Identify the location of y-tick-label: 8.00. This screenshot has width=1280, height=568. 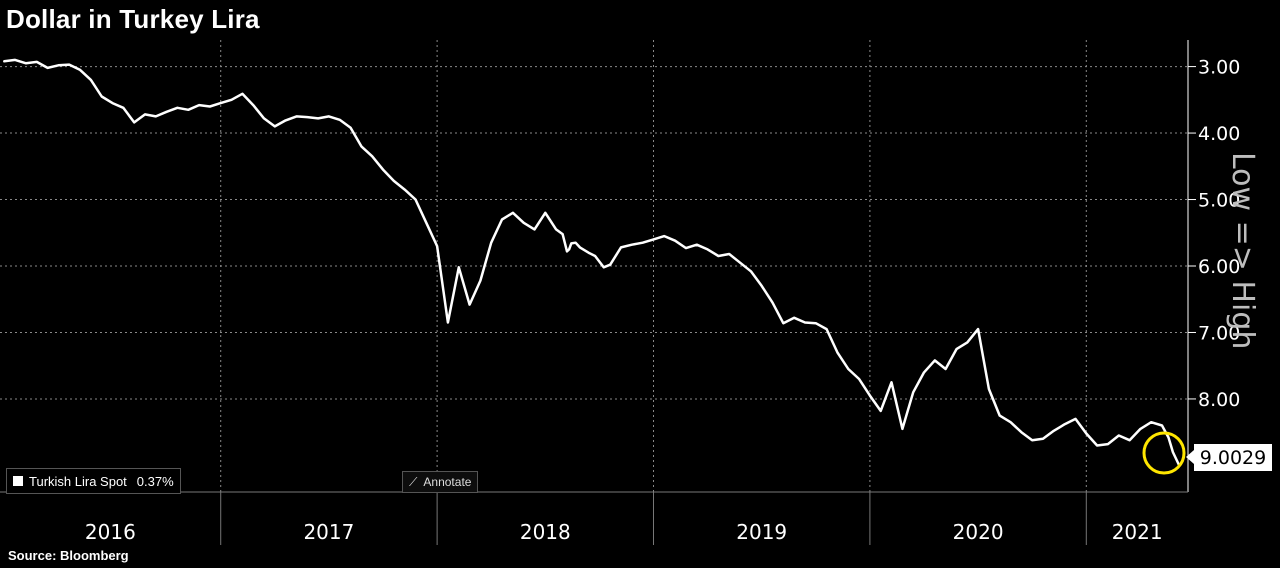
(1219, 400).